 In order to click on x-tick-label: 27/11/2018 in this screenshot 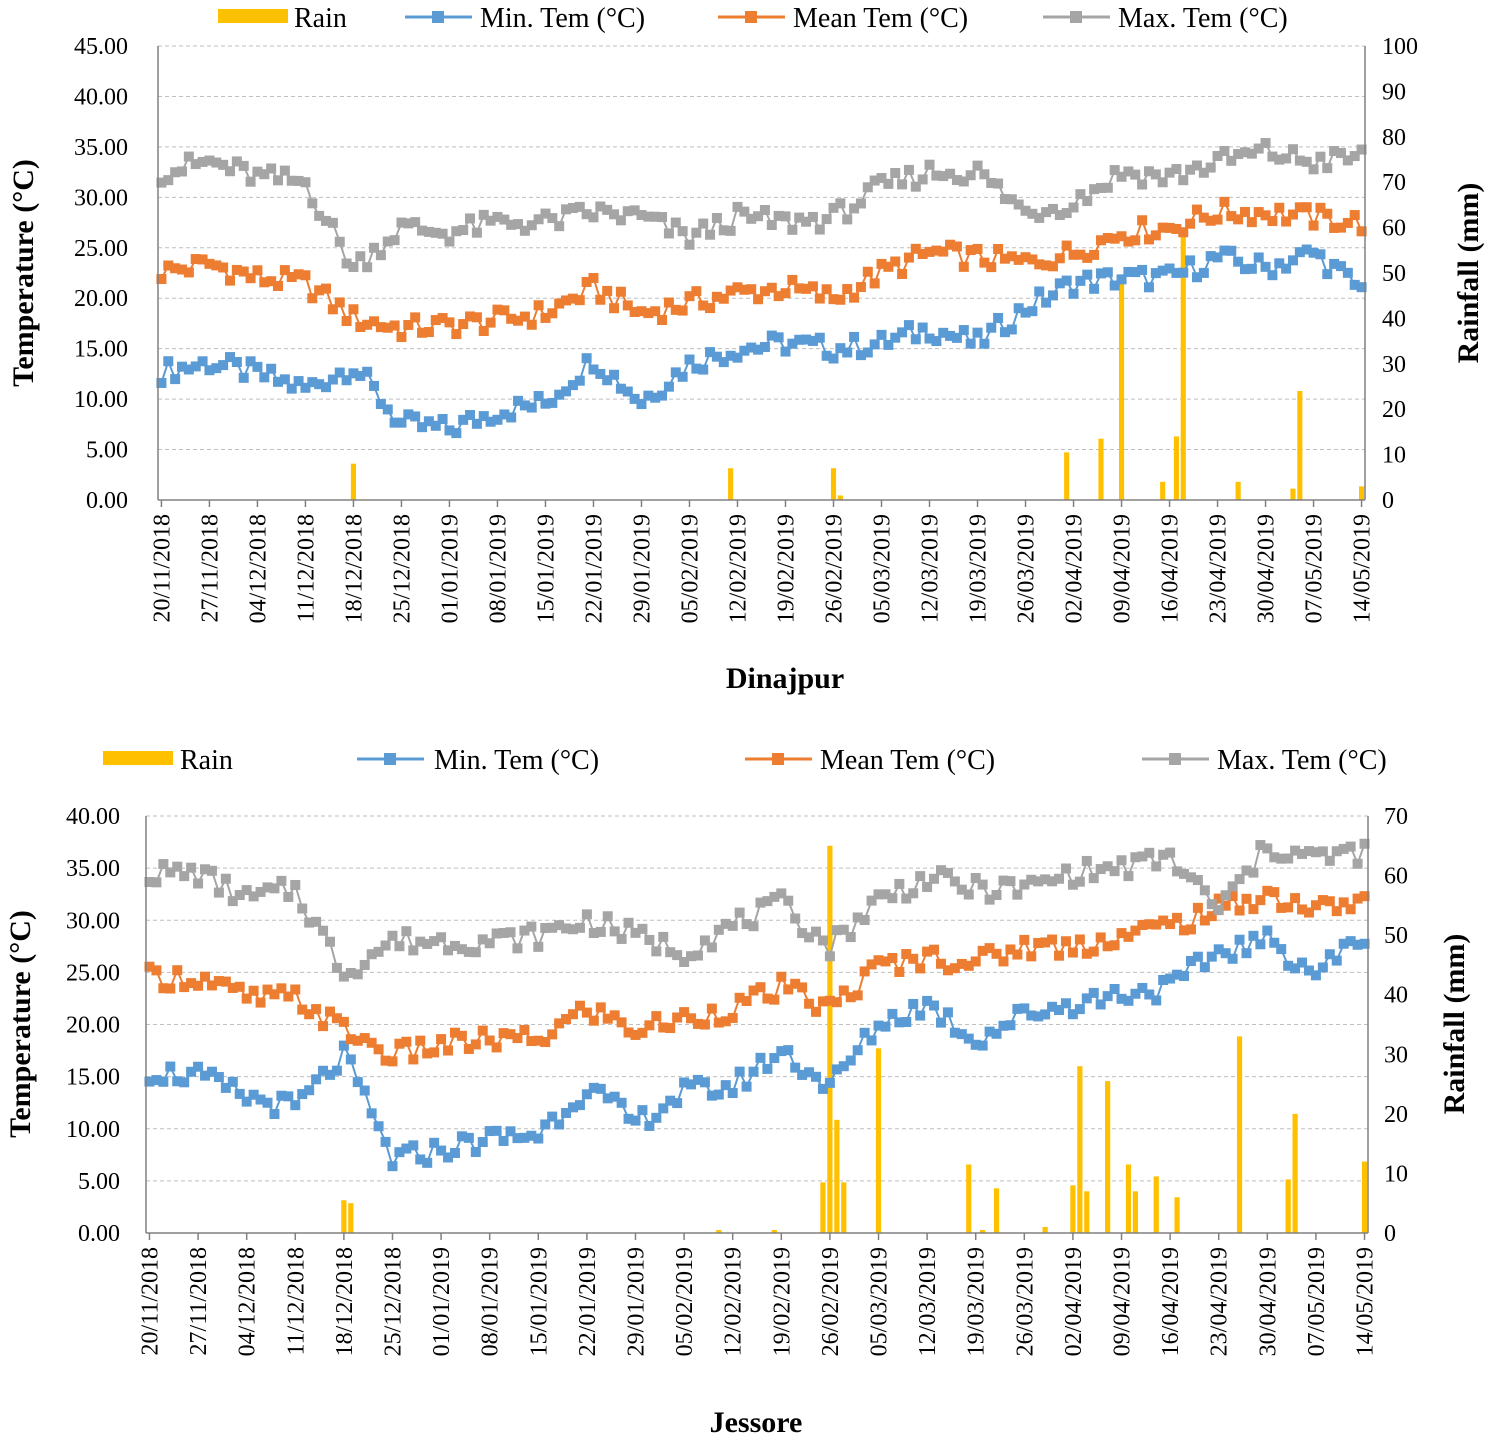, I will do `click(210, 568)`.